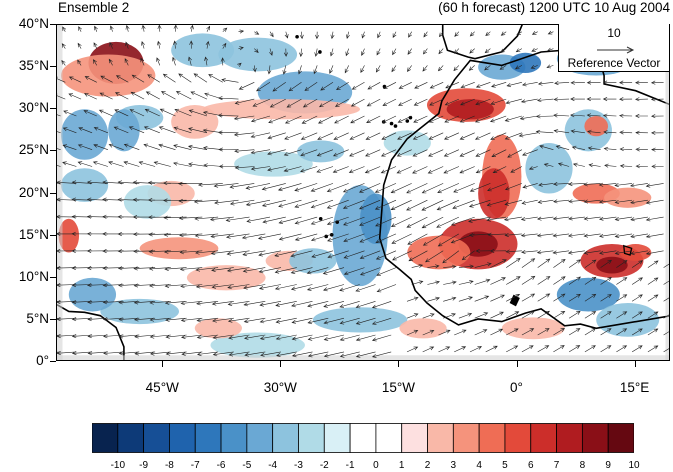 The height and width of the screenshot is (472, 673). I want to click on colorbar-level-label: -1, so click(350, 465).